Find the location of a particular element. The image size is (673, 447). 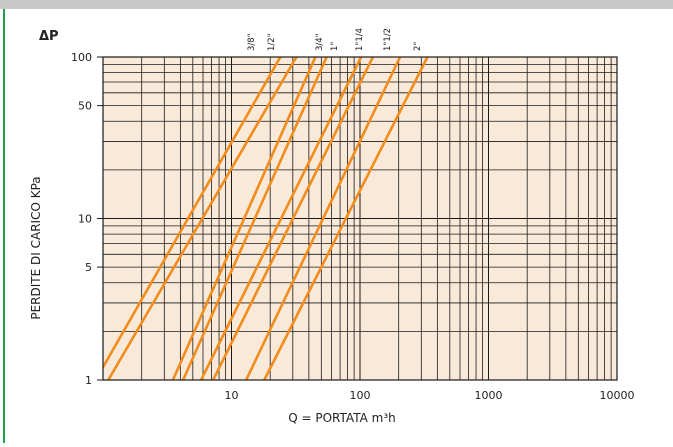

x-axis-title: Q = PORTATA m³h is located at coordinates (341, 418).